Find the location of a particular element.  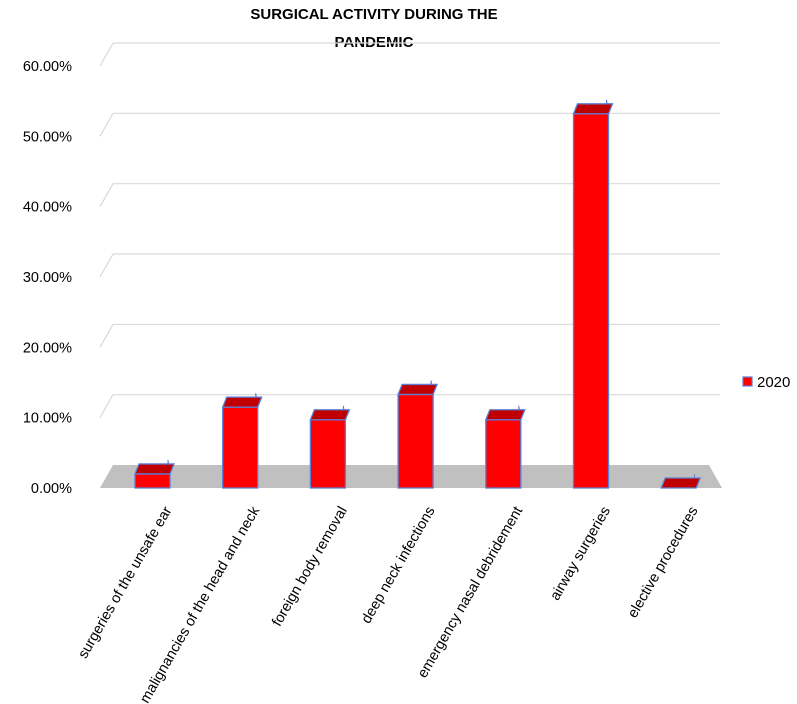

y-tick-label: 0.00% is located at coordinates (51, 489).